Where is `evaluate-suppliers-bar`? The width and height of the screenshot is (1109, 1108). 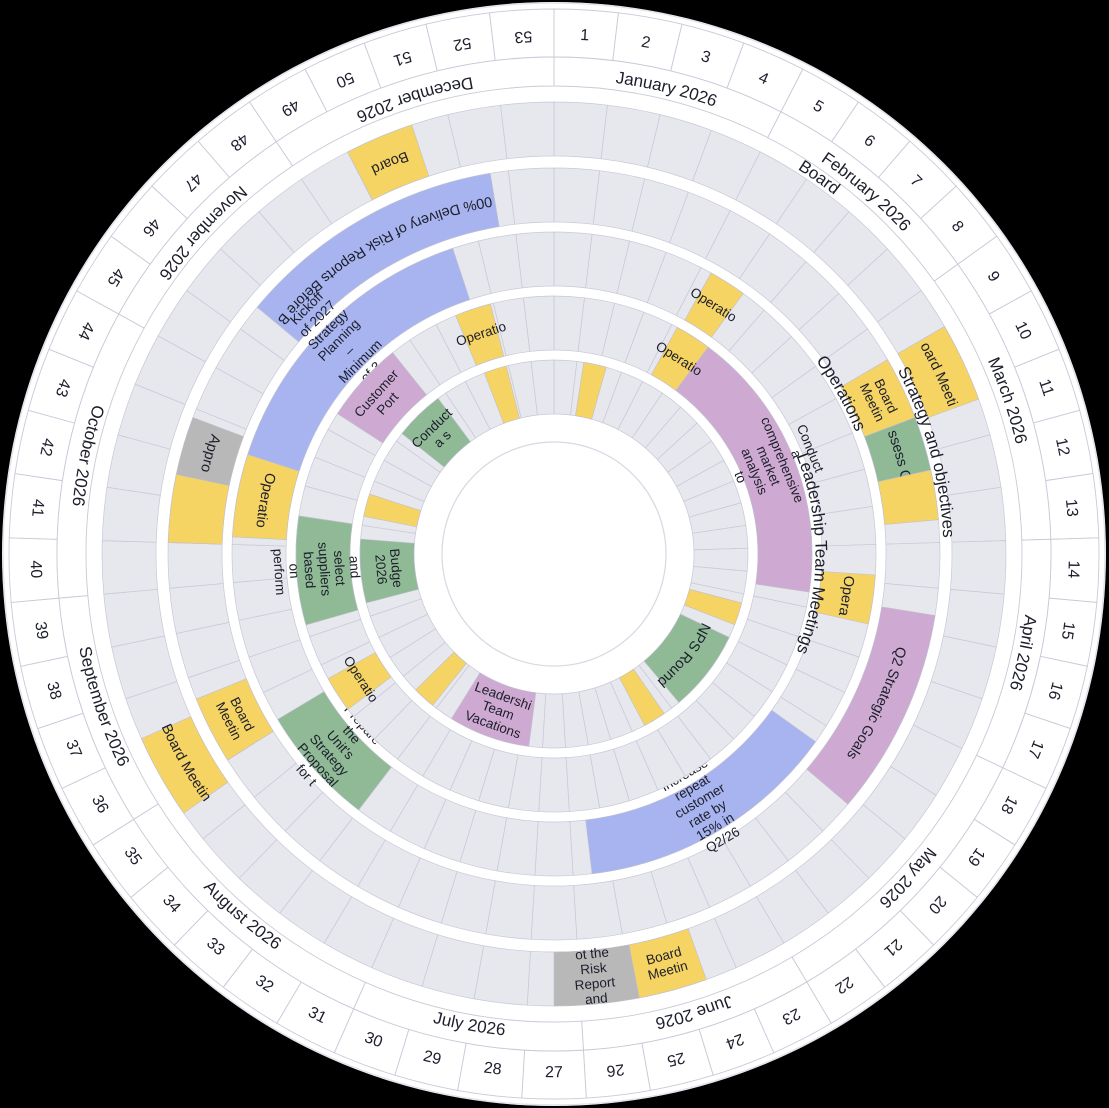 evaluate-suppliers-bar is located at coordinates (327, 570).